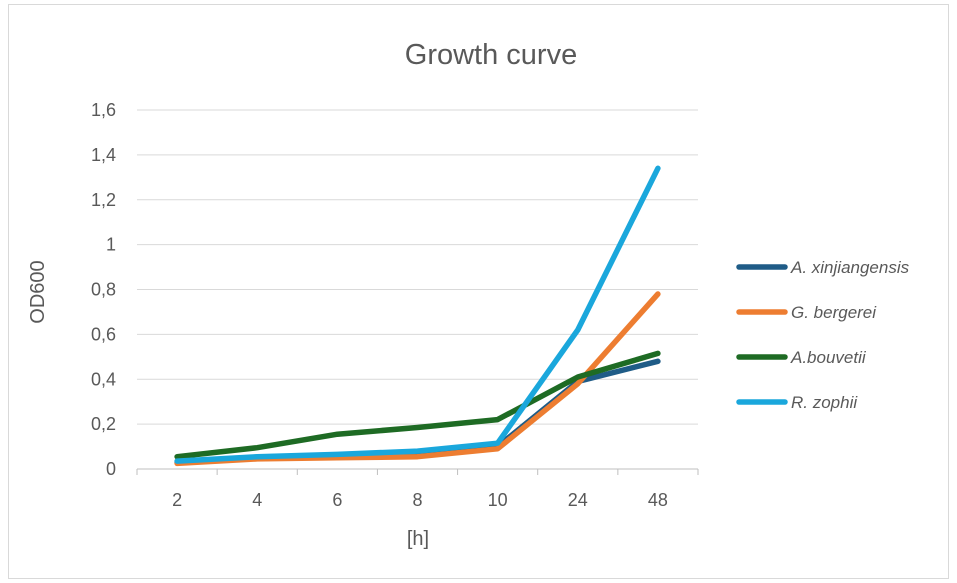 The width and height of the screenshot is (957, 583). What do you see at coordinates (111, 245) in the screenshot?
I see `y-tick-label: 1` at bounding box center [111, 245].